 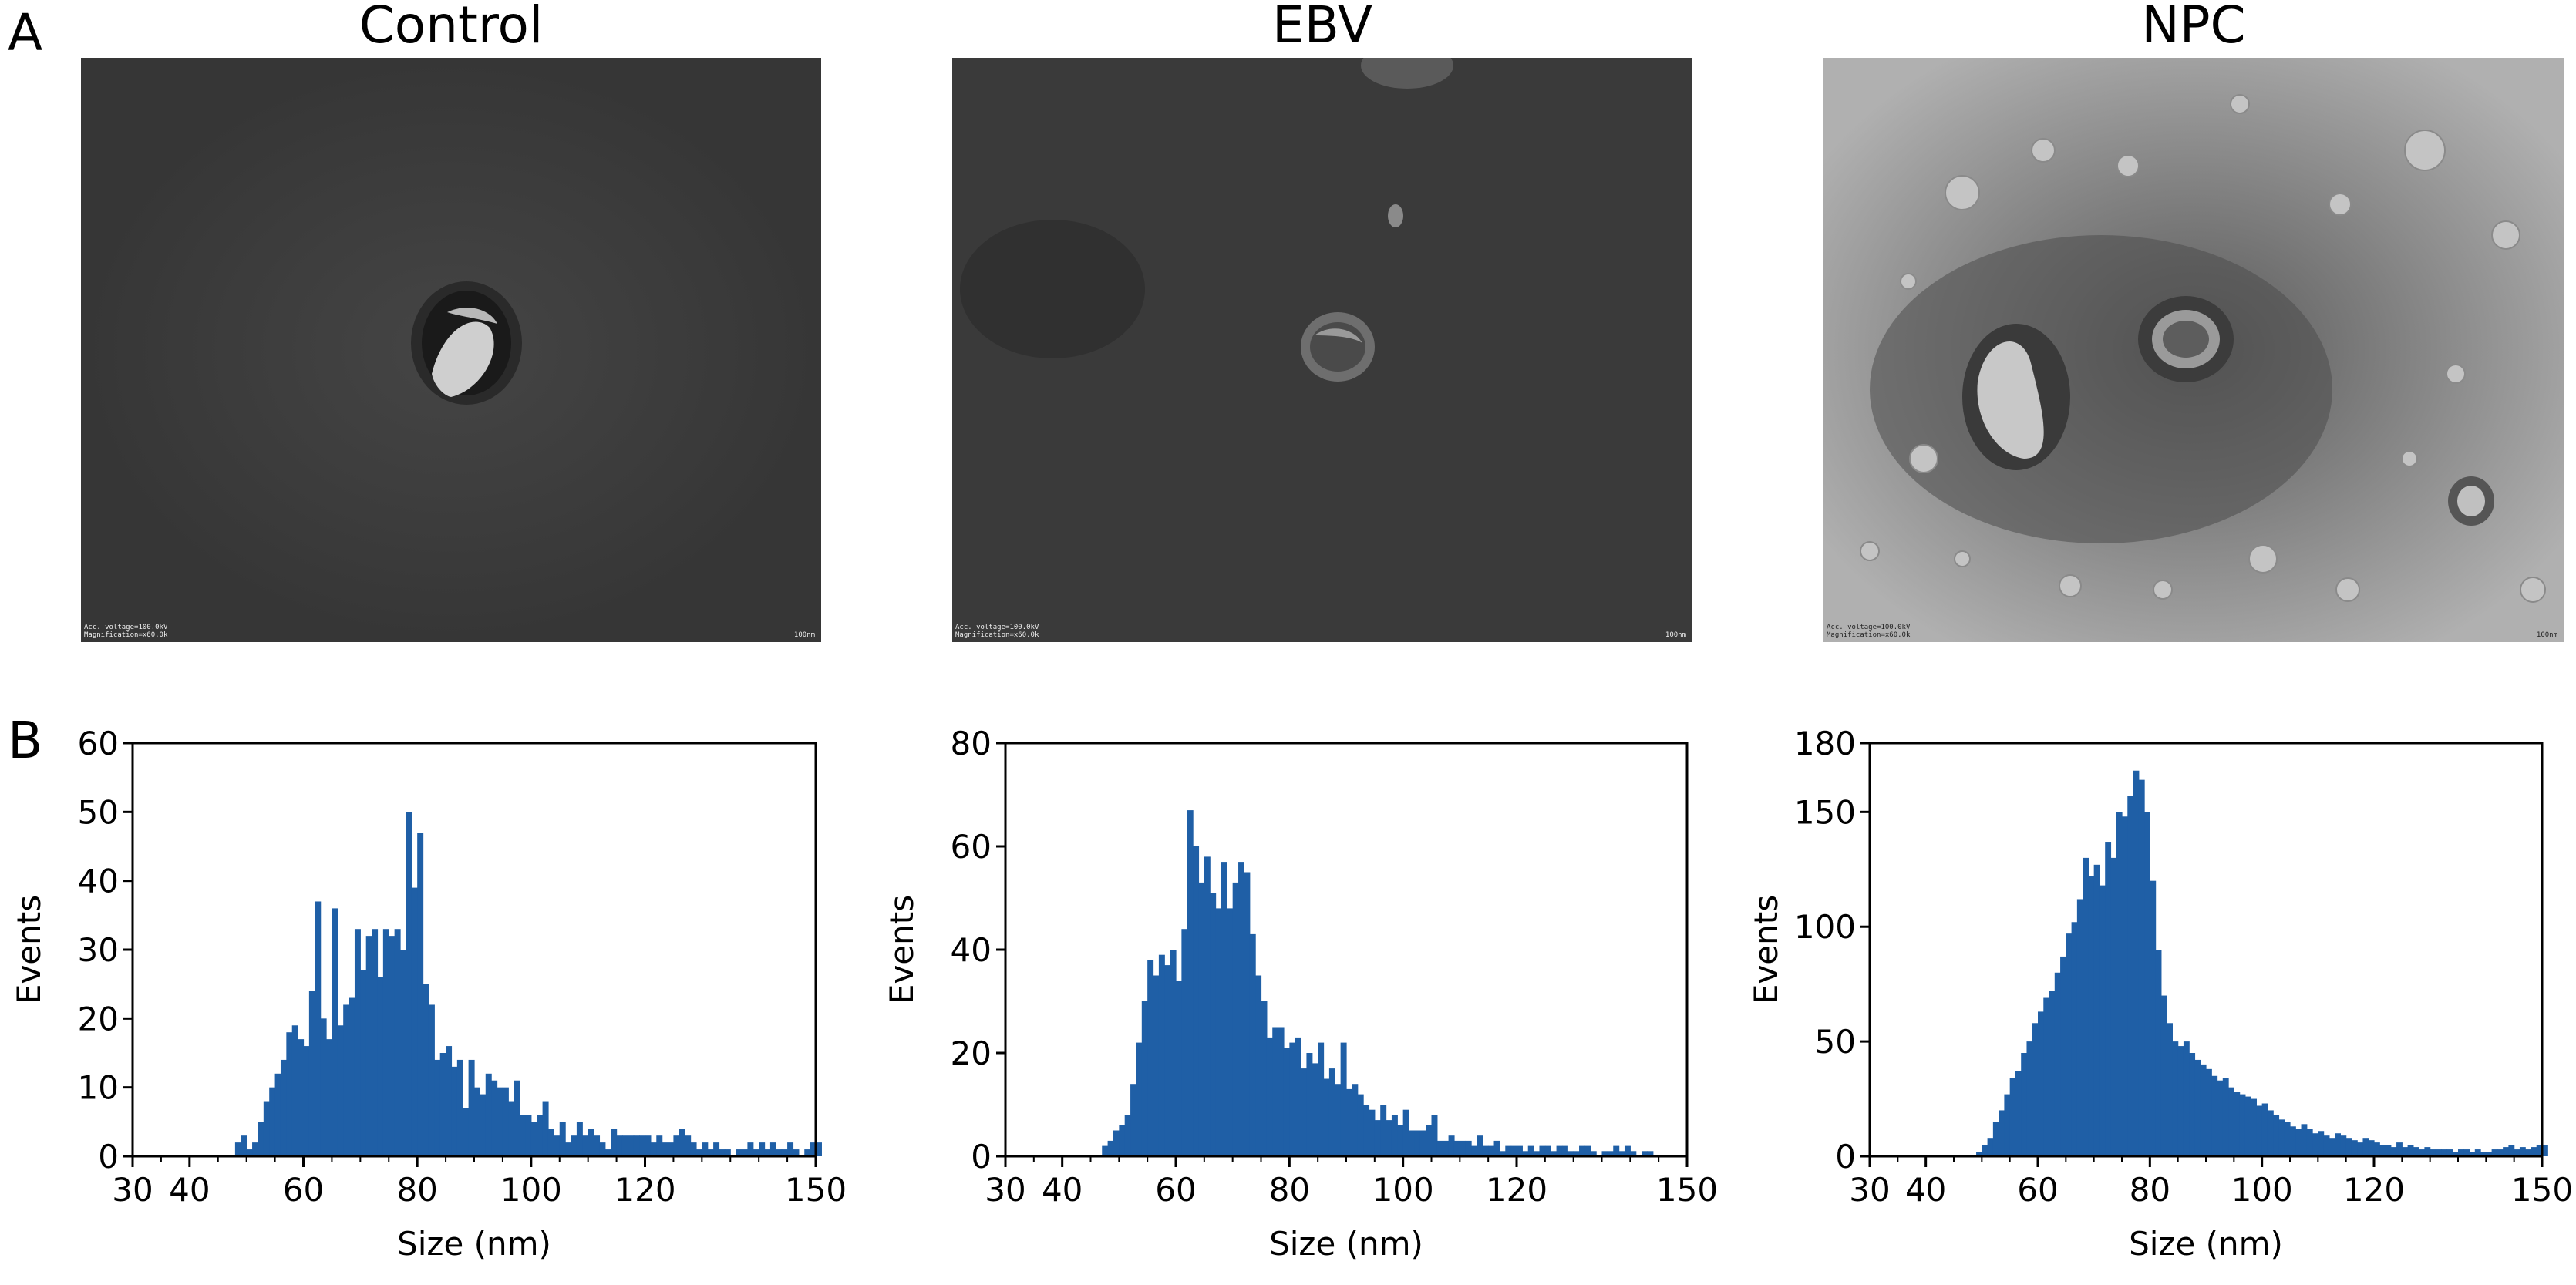 What do you see at coordinates (1825, 812) in the screenshot?
I see `y-tick-label: 150` at bounding box center [1825, 812].